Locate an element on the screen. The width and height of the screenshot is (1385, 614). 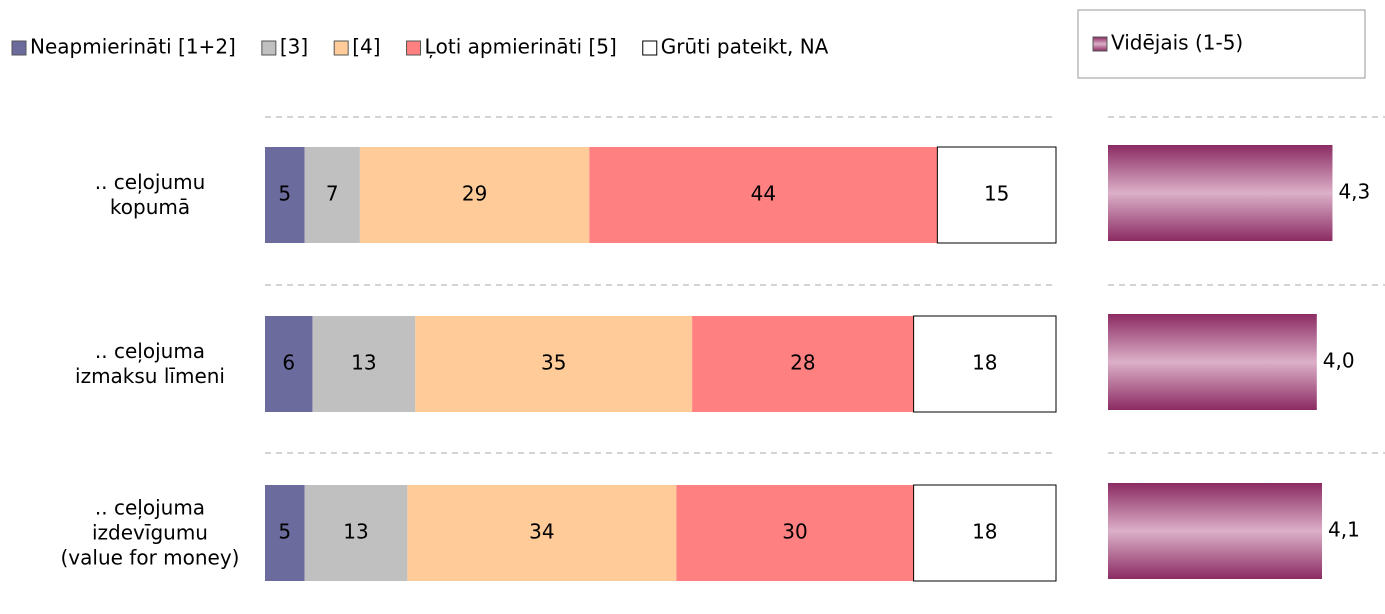
data-label: 6 is located at coordinates (288, 363).